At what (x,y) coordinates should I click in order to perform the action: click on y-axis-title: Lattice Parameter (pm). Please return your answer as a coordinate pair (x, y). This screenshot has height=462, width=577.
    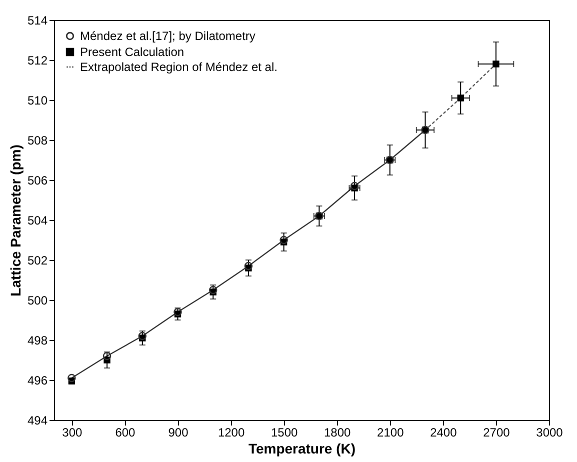
    Looking at the image, I should click on (15, 220).